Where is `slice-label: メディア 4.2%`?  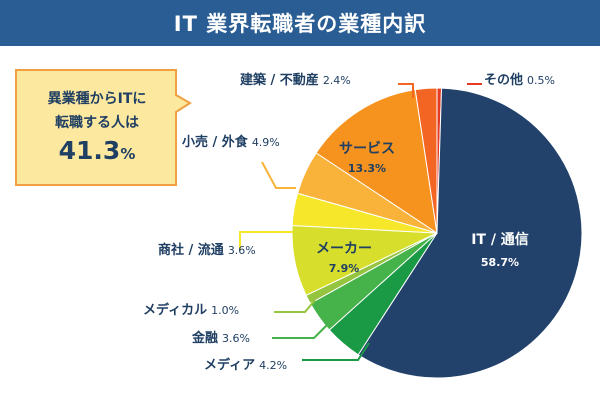 slice-label: メディア 4.2% is located at coordinates (245, 365).